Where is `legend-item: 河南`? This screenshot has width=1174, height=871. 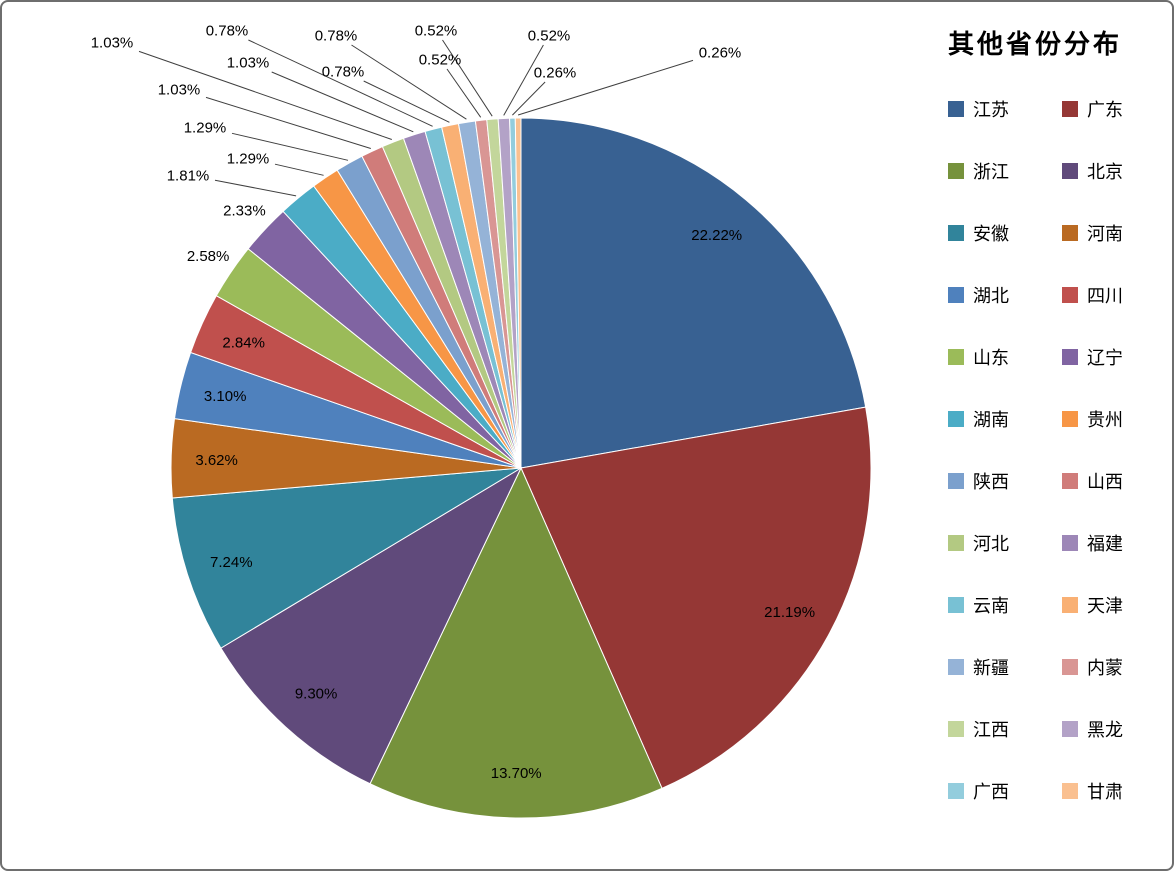
legend-item: 河南 is located at coordinates (1117, 233).